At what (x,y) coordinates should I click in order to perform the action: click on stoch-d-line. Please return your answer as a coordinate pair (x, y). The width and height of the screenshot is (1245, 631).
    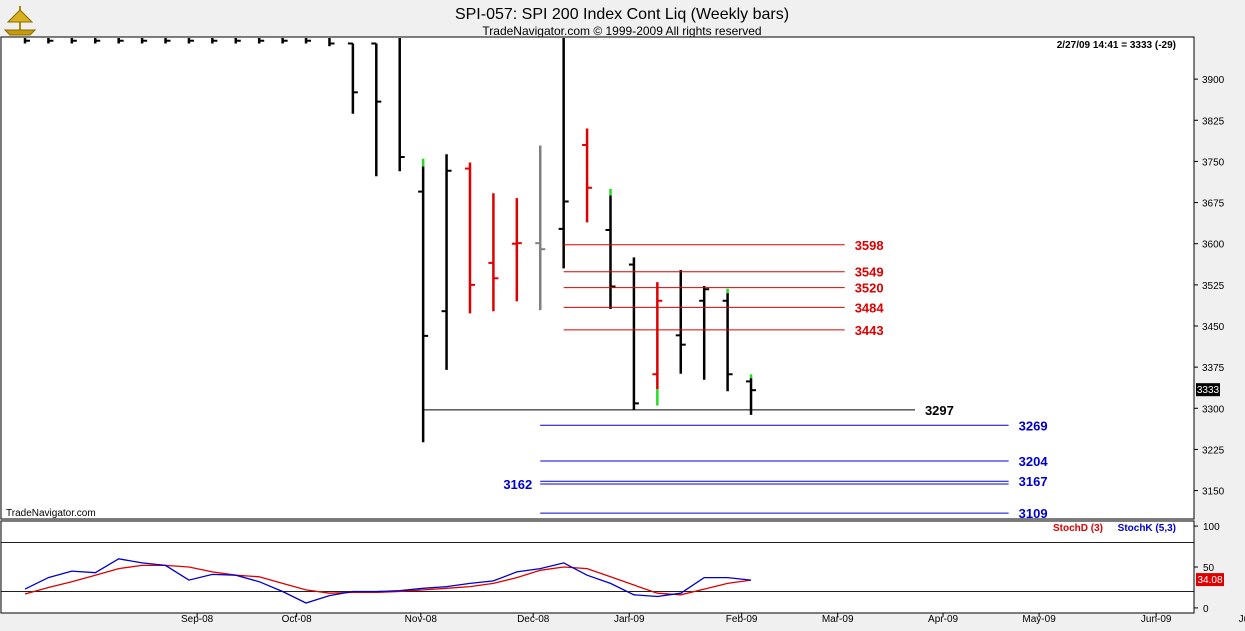
    Looking at the image, I should click on (388, 580).